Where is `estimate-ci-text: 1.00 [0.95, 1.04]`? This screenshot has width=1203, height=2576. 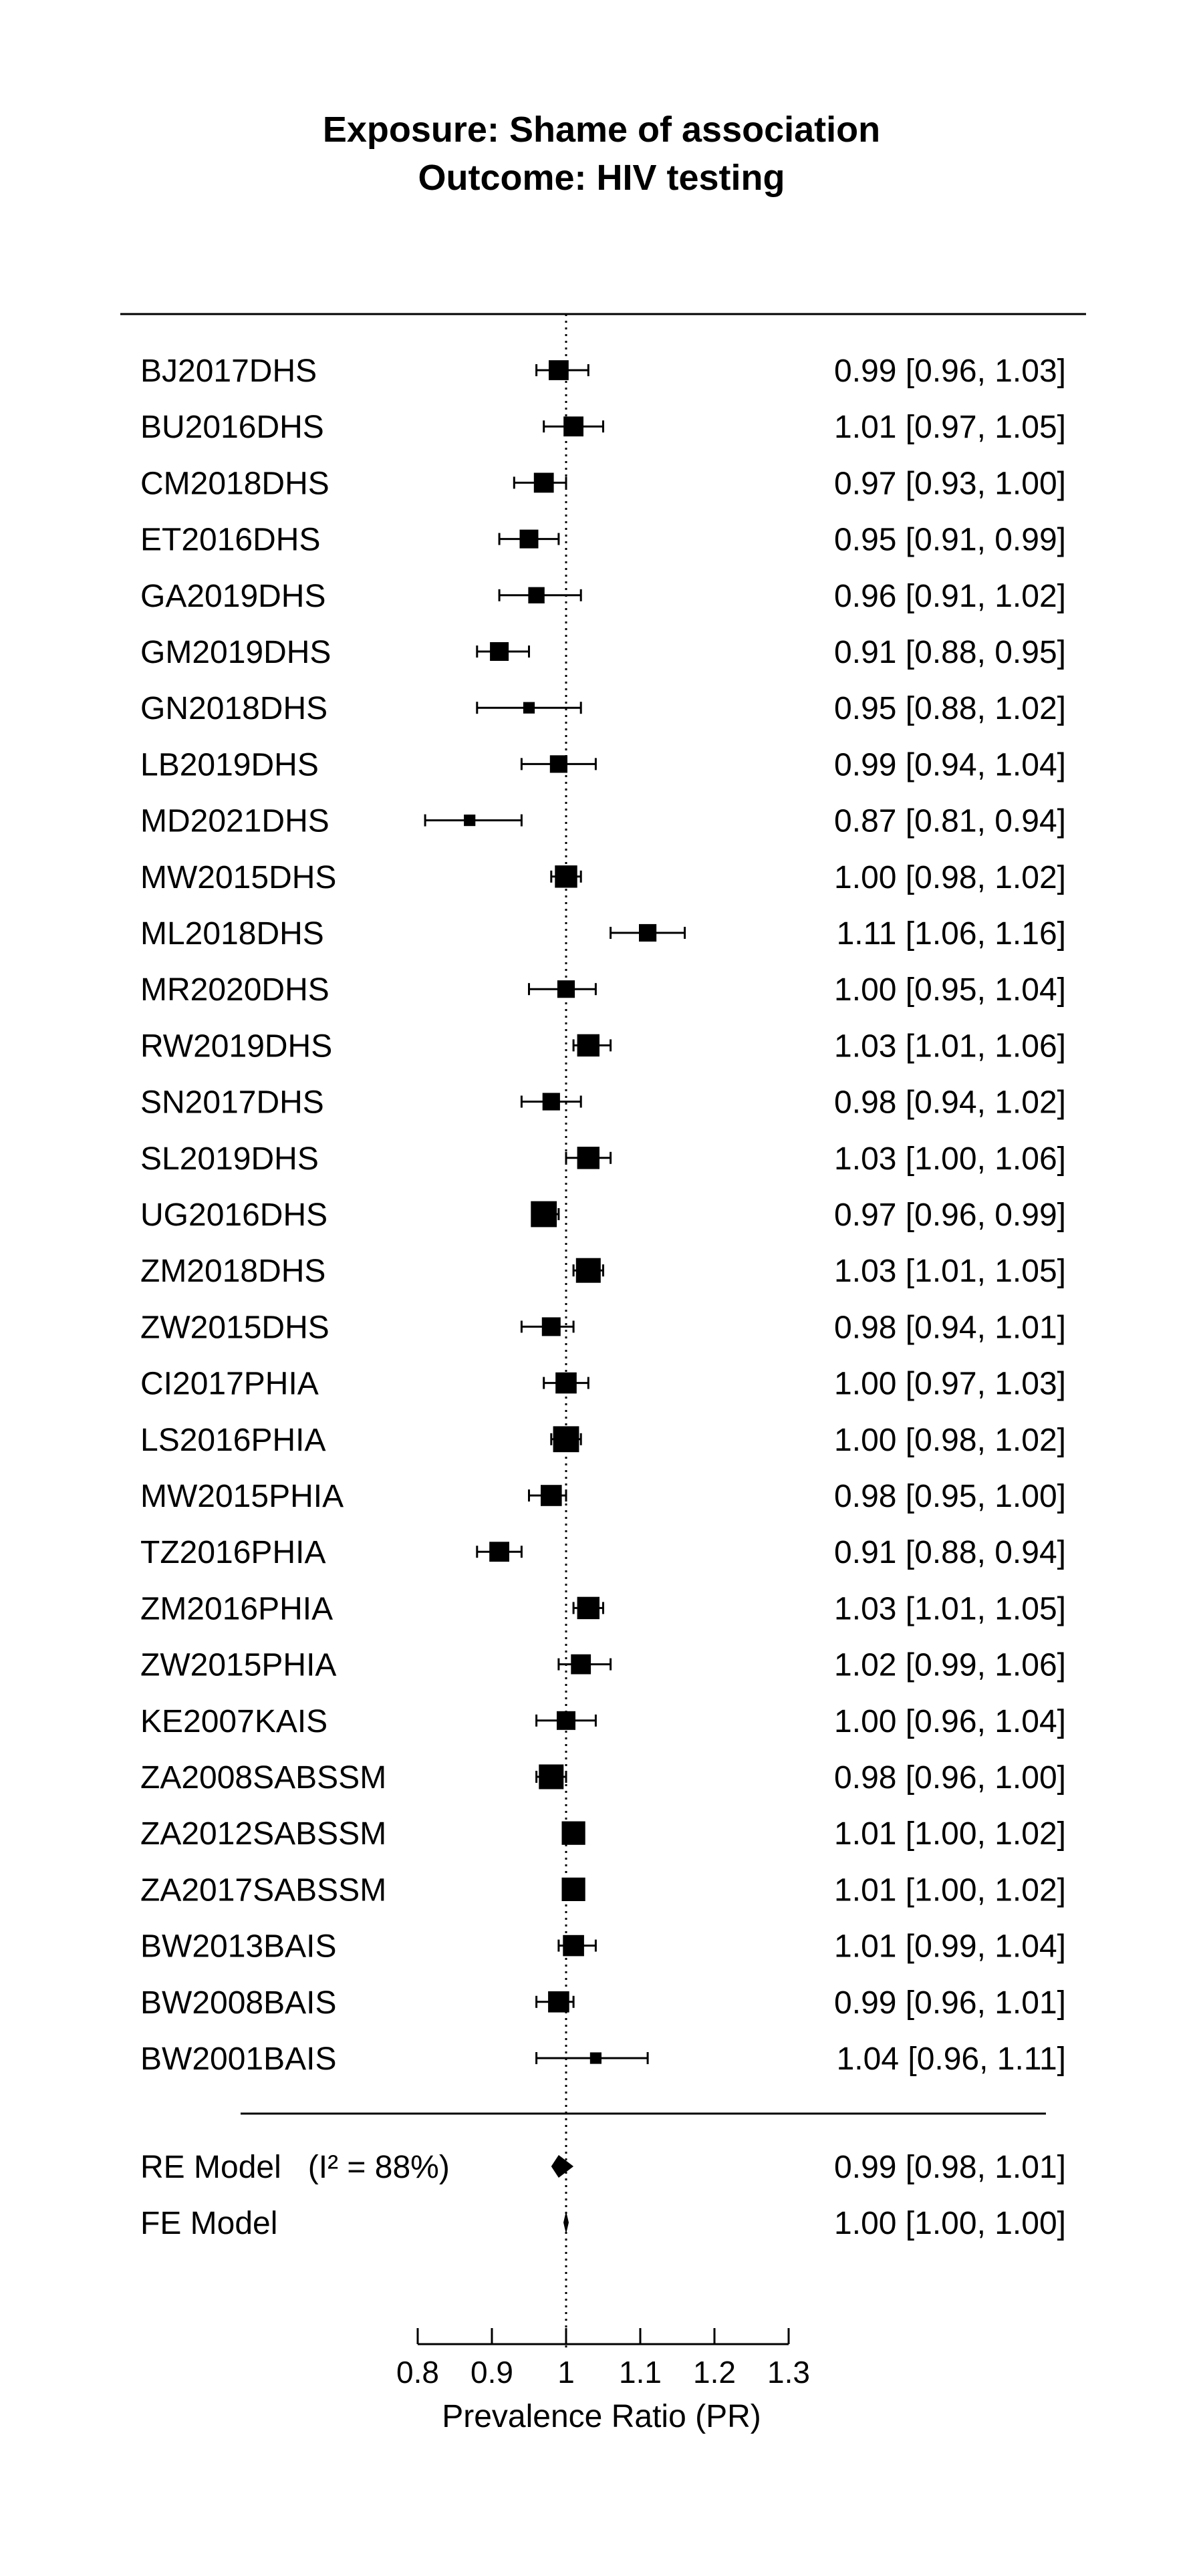 estimate-ci-text: 1.00 [0.95, 1.04] is located at coordinates (950, 990).